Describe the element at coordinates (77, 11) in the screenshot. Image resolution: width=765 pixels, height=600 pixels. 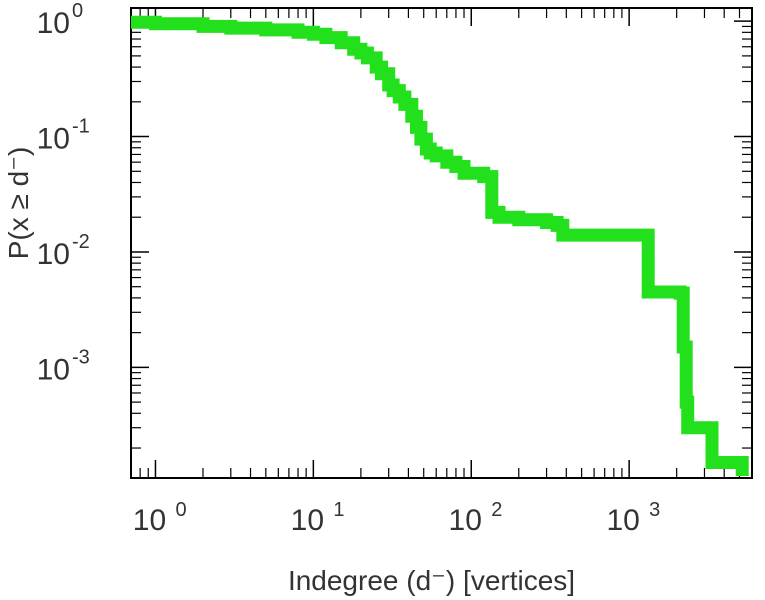
I see `y-tick-exponent: 0` at that location.